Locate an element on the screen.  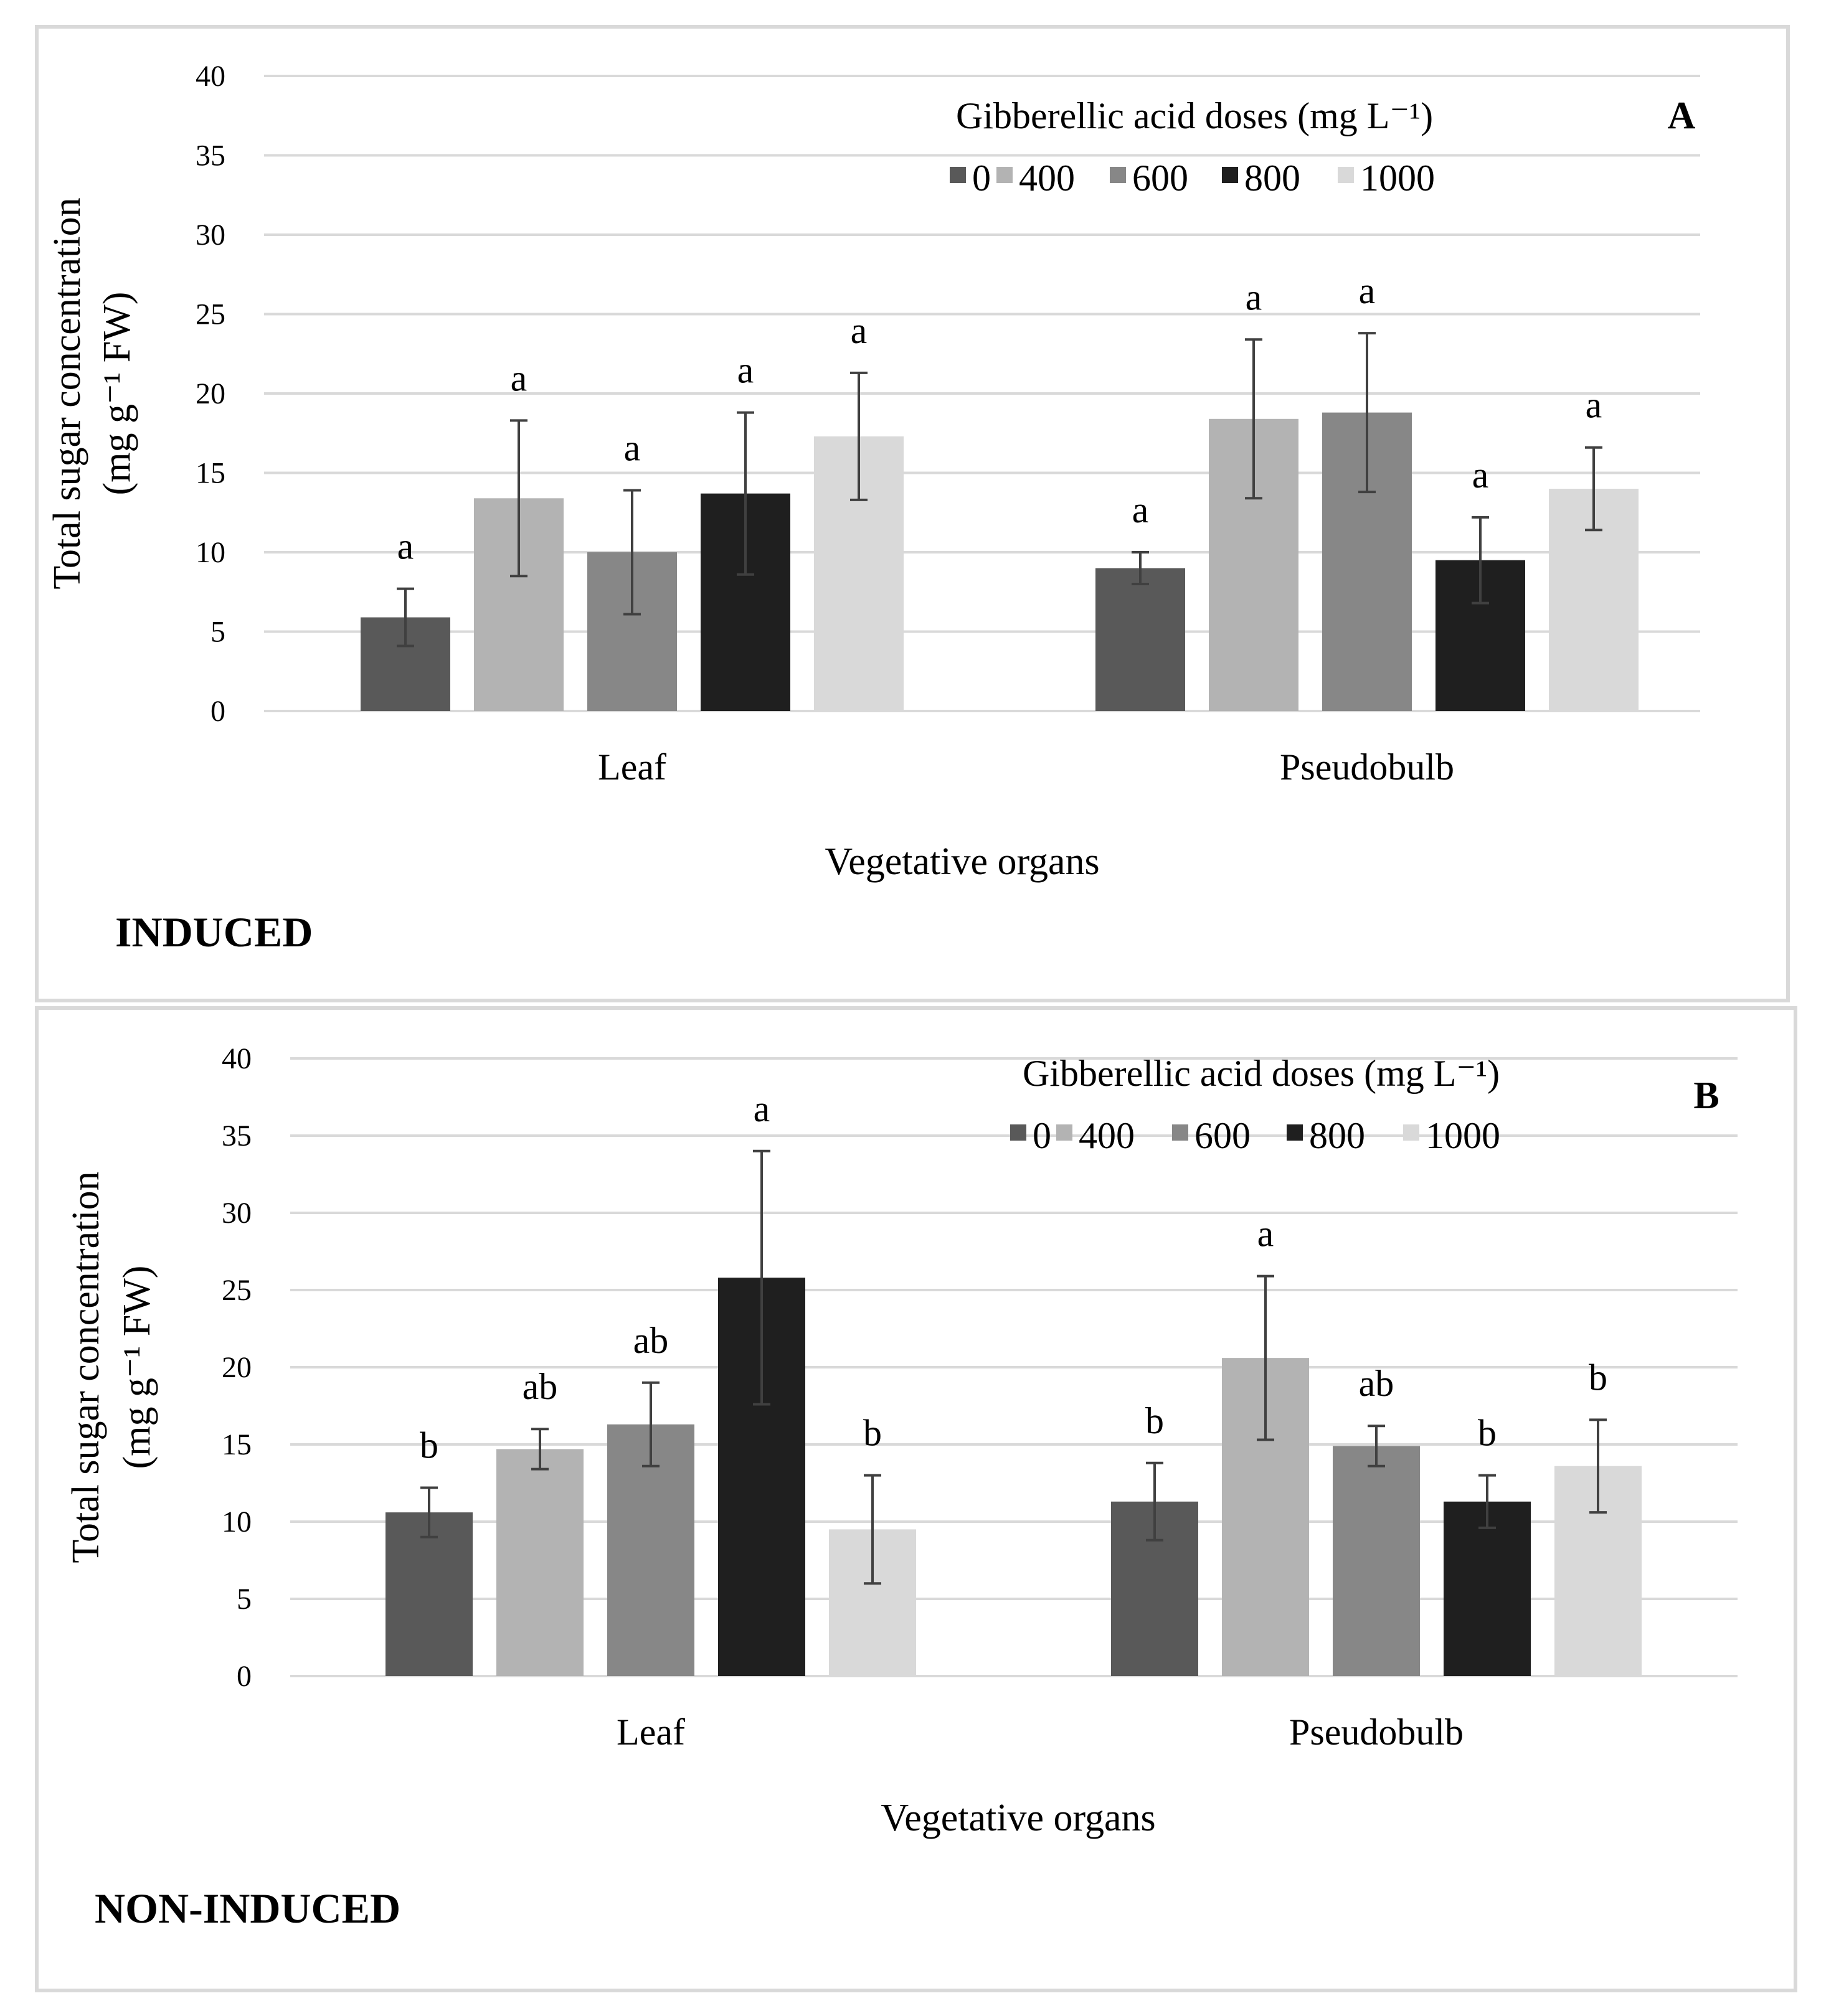
panel-letter: A is located at coordinates (1682, 116).